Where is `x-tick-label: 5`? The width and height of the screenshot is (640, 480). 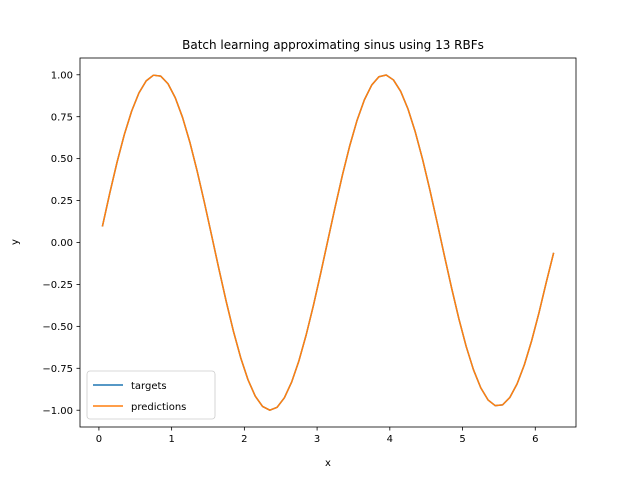 x-tick-label: 5 is located at coordinates (462, 439).